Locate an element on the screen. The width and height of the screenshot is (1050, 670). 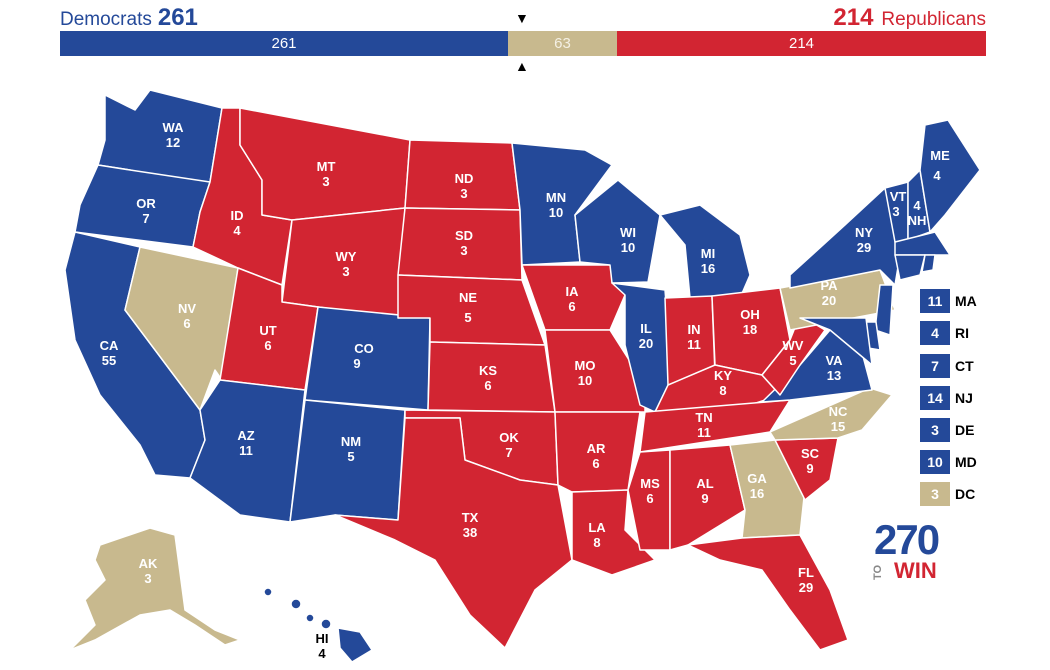
state-label-IA-ev: 6 is located at coordinates (571, 306).